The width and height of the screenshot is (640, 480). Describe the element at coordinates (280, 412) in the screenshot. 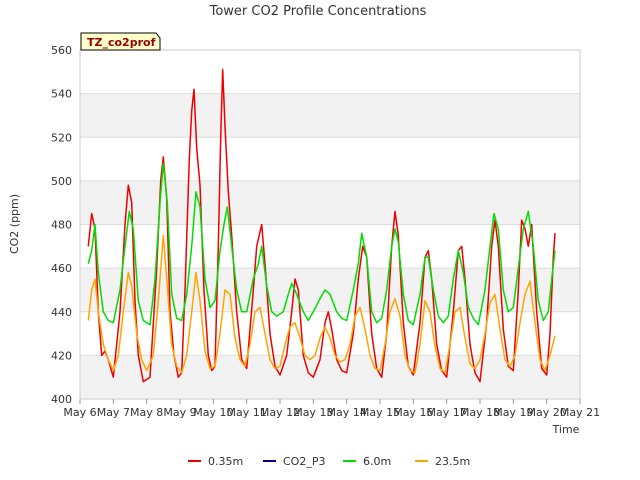

I see `x-tick-label: May 12` at that location.